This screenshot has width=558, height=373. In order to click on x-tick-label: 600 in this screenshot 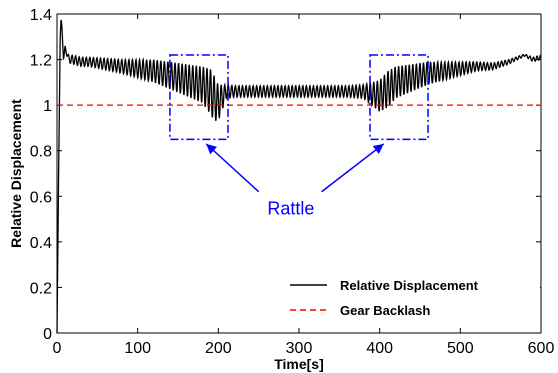, I will do `click(541, 348)`.